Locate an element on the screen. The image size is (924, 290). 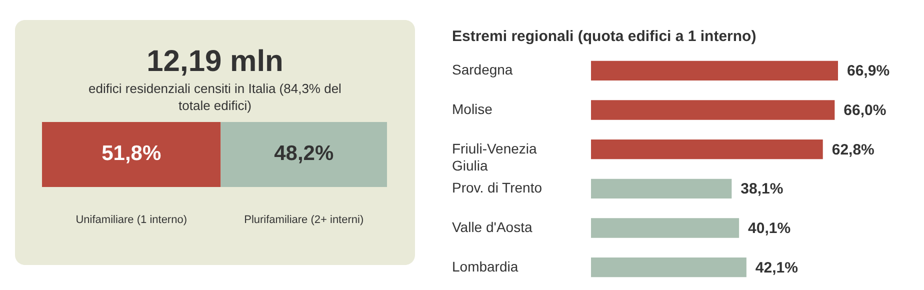
y-tick-label: Friuli-Venezia Giulia is located at coordinates (495, 157).